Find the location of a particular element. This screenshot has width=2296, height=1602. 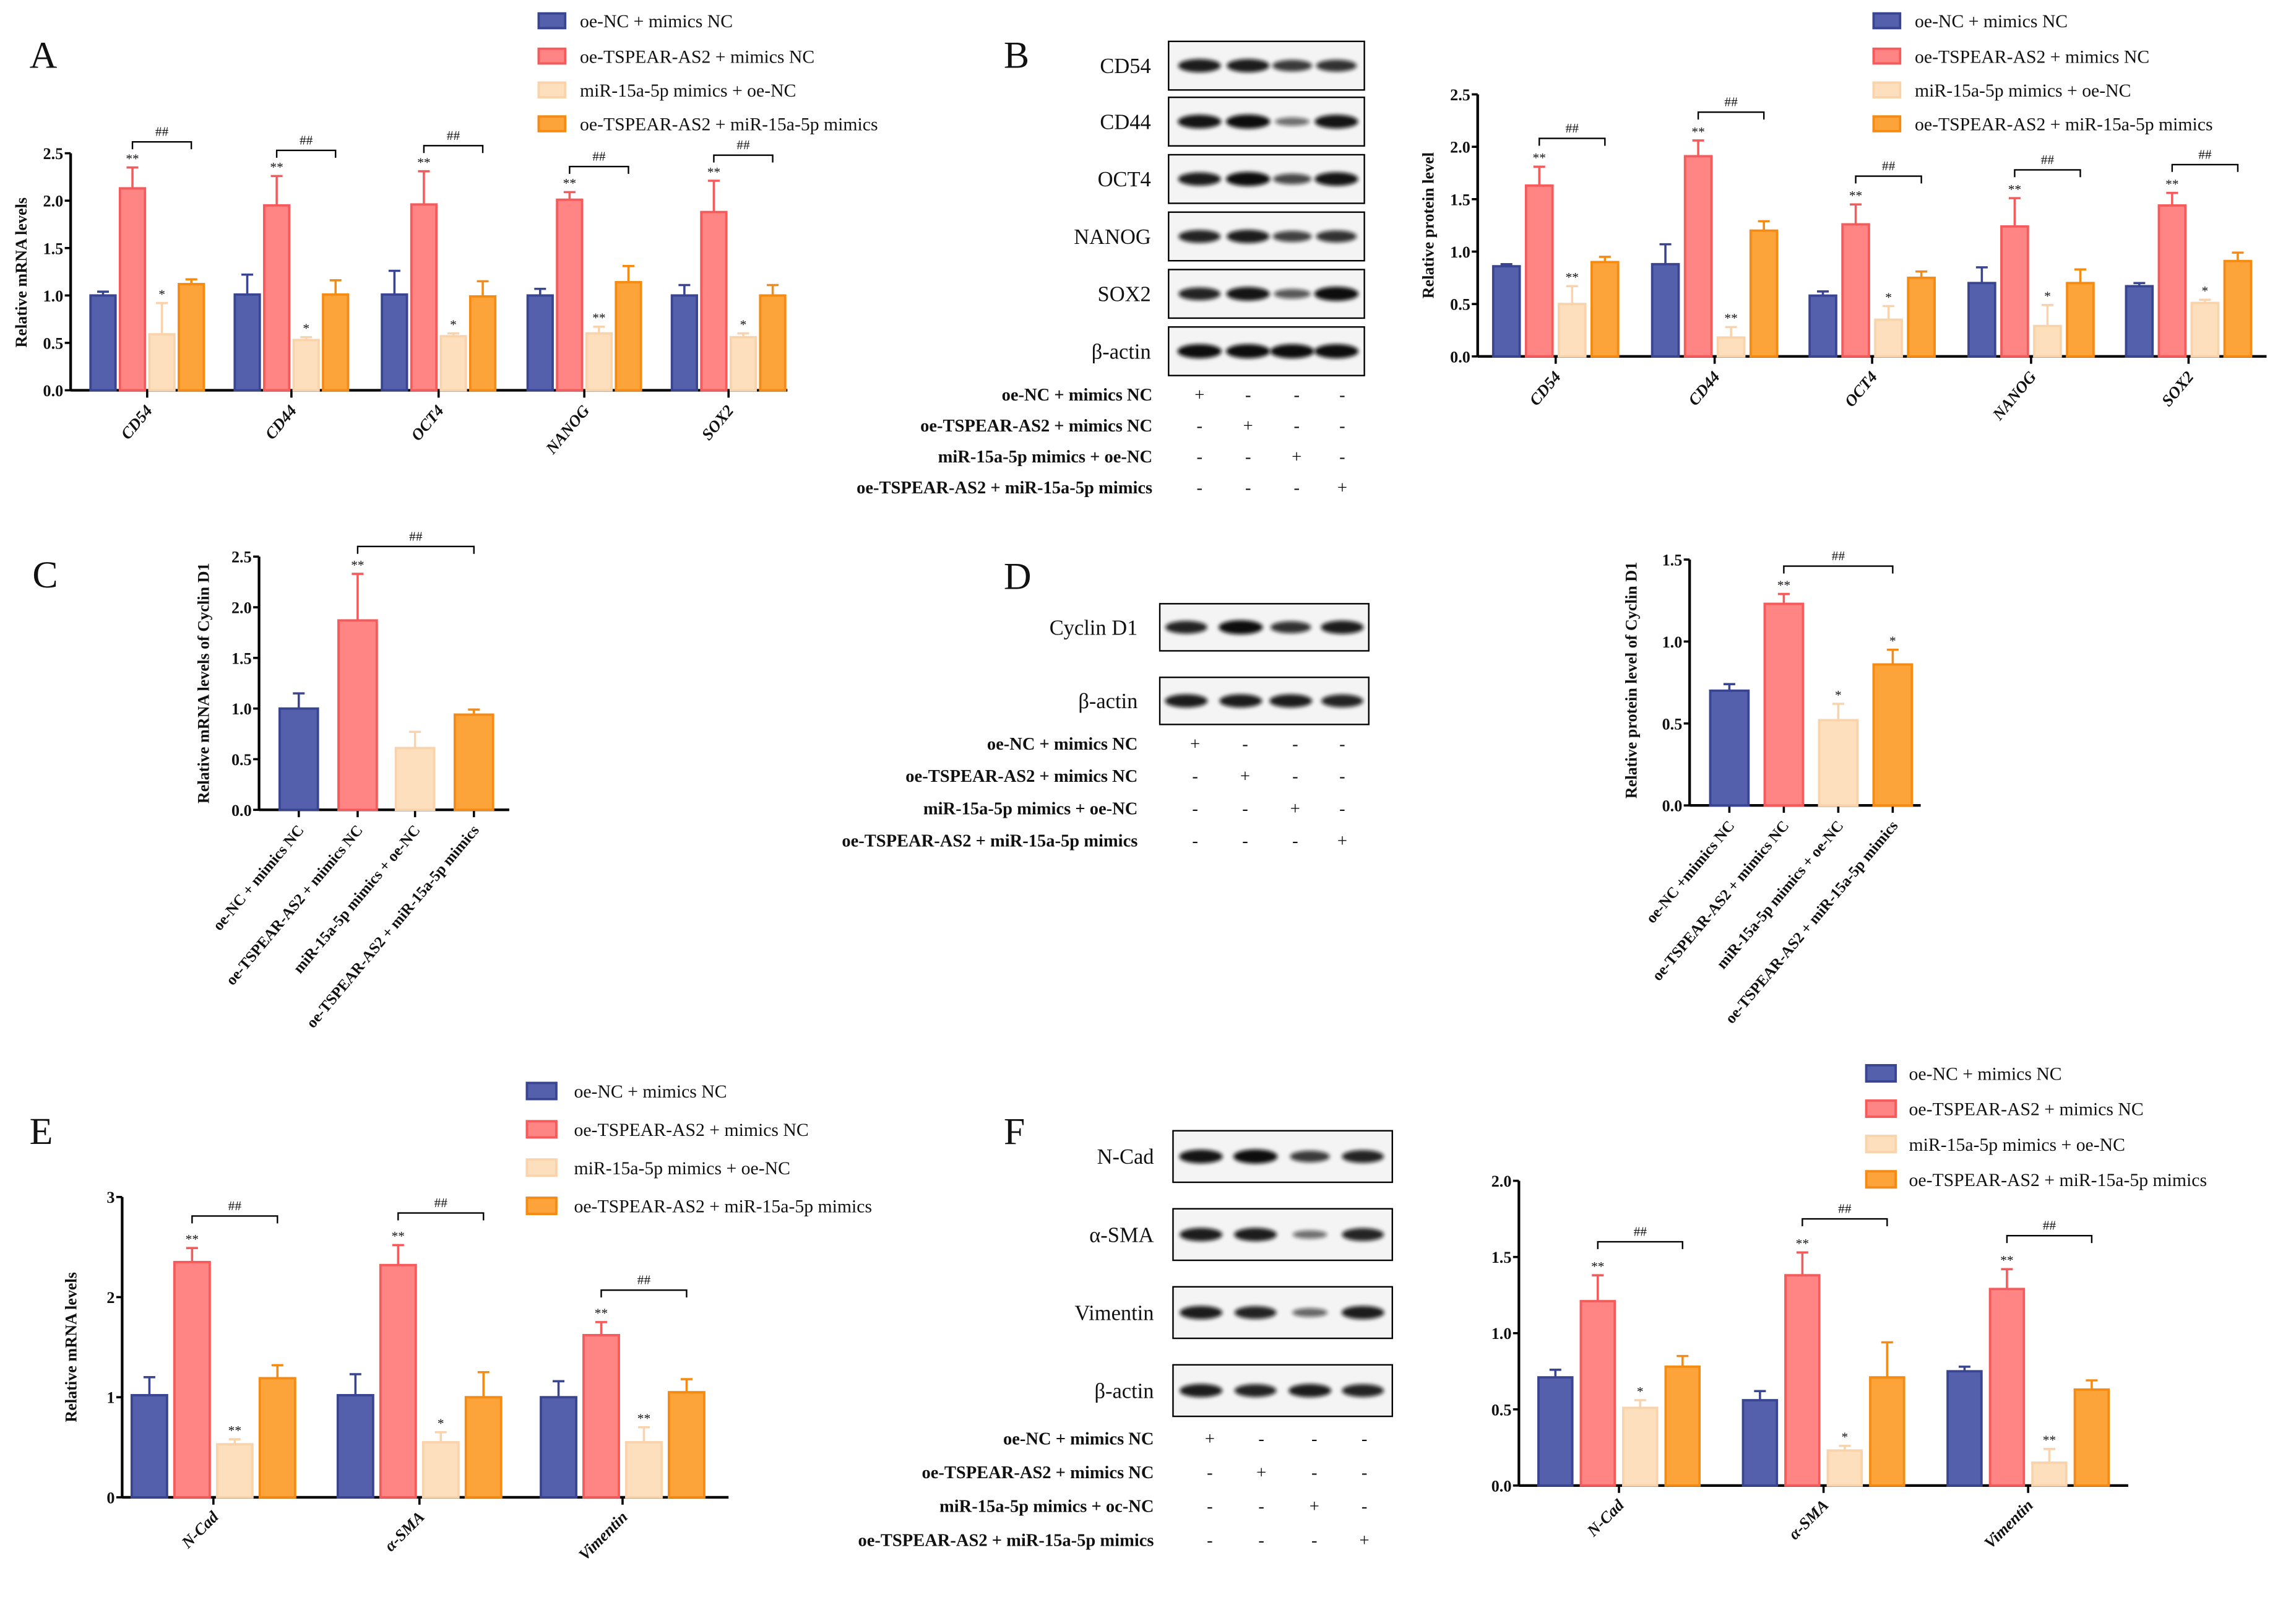

blot-row-label: N-Cad is located at coordinates (1125, 1157).